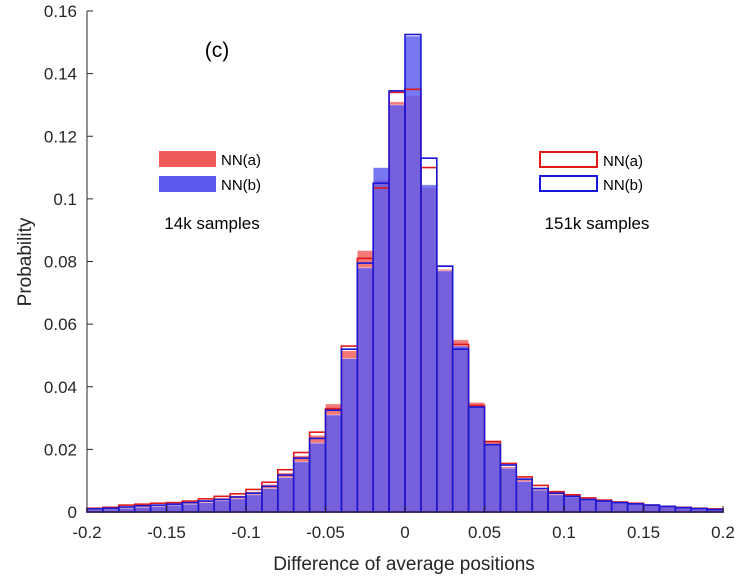 Image resolution: width=739 pixels, height=577 pixels. Describe the element at coordinates (211, 223) in the screenshot. I see `group-label-14k: 14k samples` at that location.